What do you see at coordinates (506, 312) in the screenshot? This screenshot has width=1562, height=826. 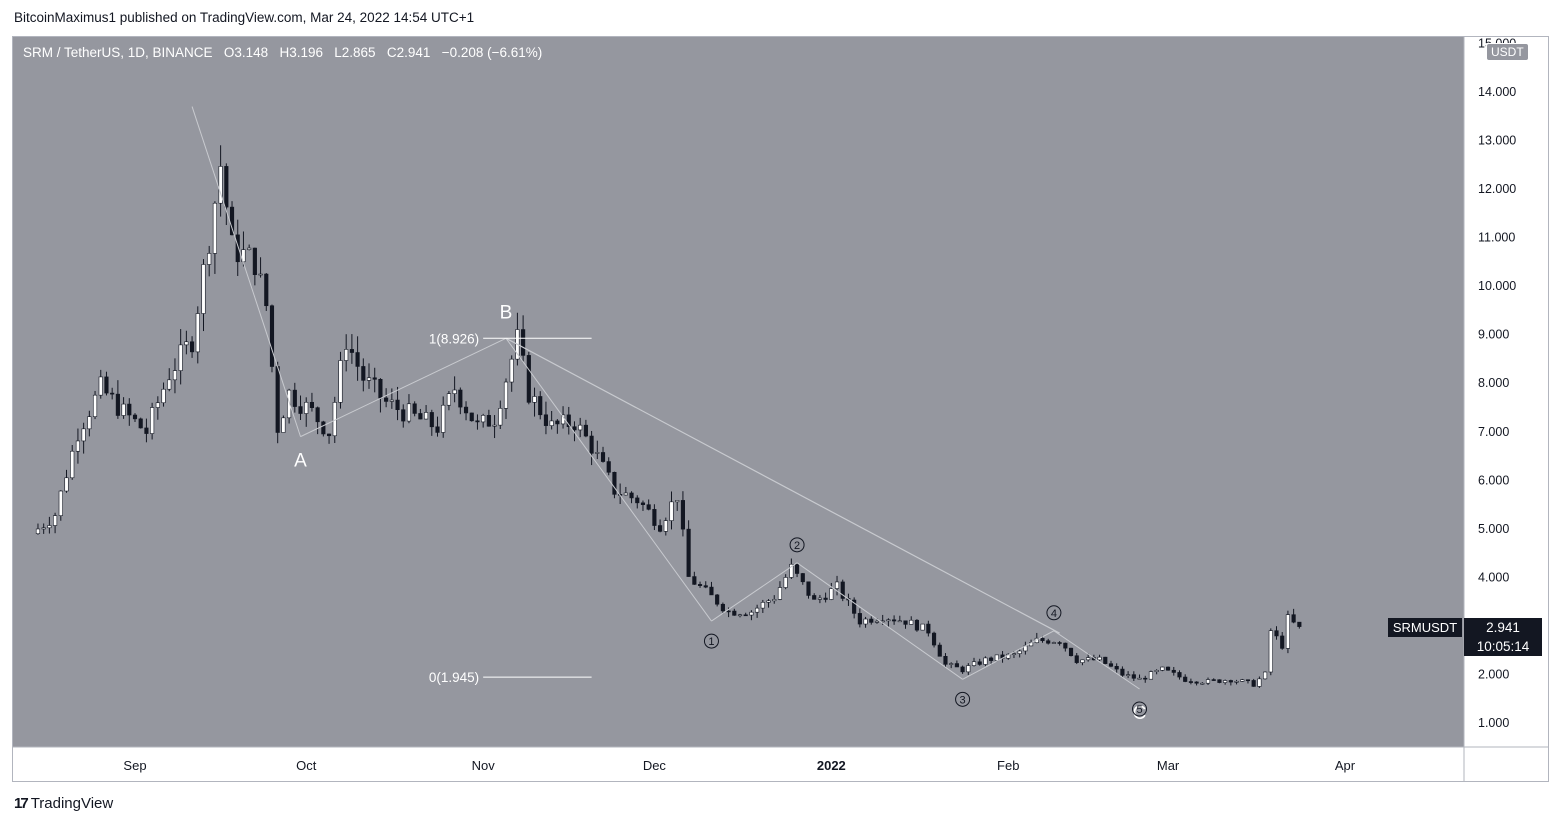 I see `wave-label-b: B` at bounding box center [506, 312].